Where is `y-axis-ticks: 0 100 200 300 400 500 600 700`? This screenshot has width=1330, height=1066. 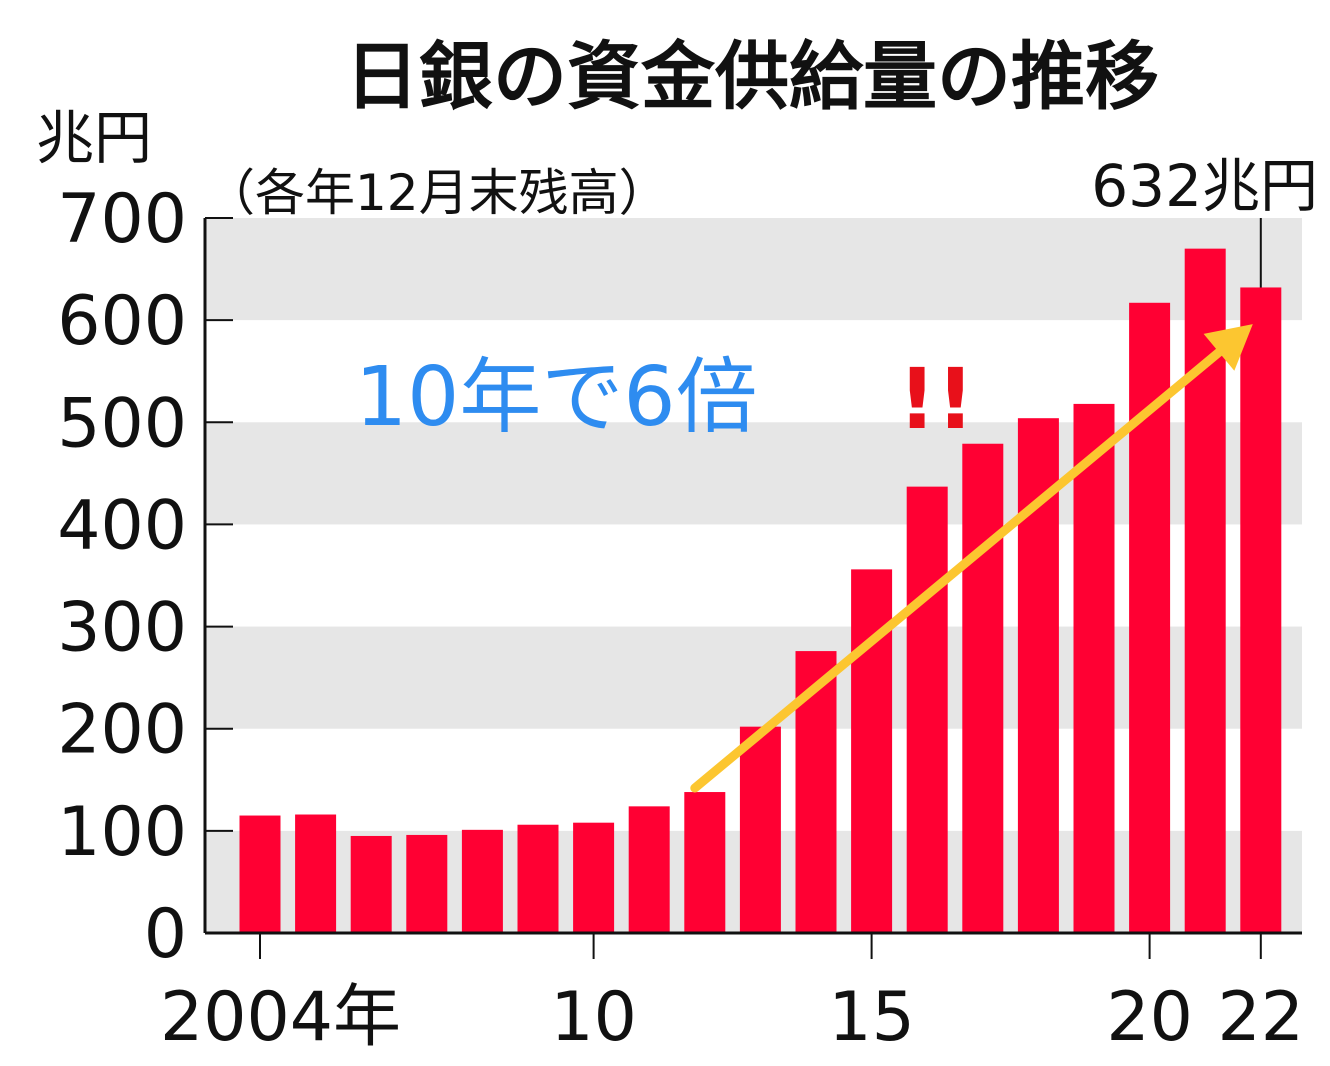
y-axis-ticks: 0 100 200 300 400 500 600 700 is located at coordinates (145, 577).